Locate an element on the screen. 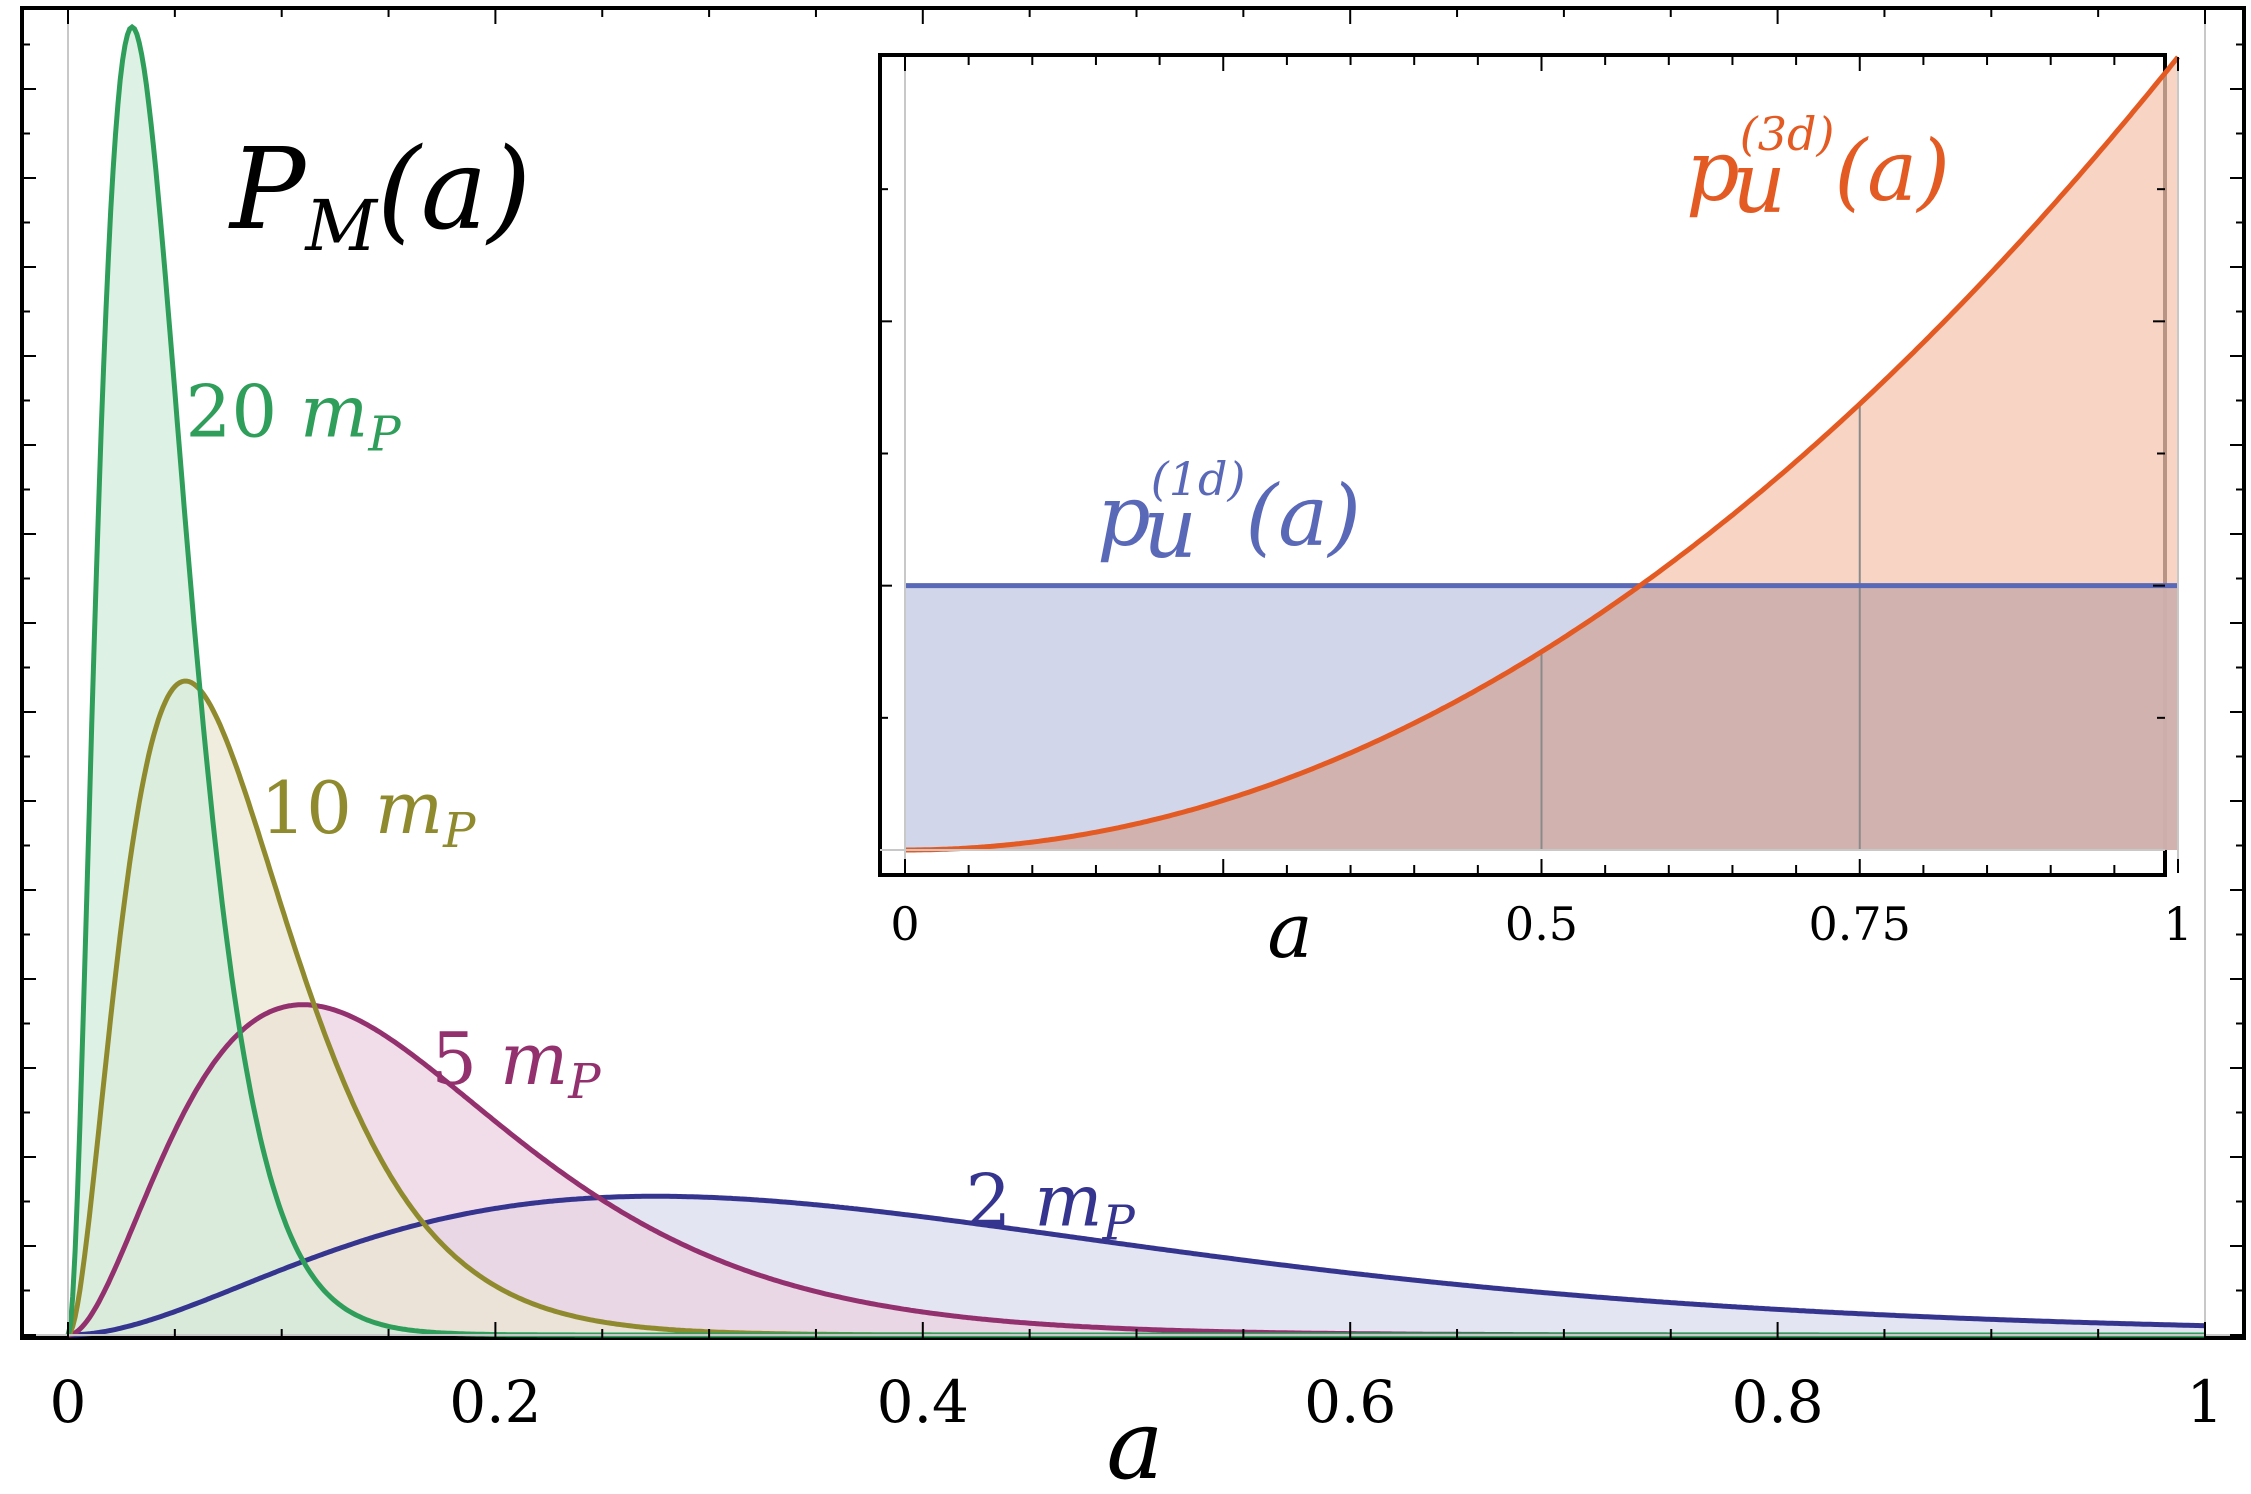 This screenshot has height=1494, width=2251. inset-x-axis-label: a is located at coordinates (1289, 930).